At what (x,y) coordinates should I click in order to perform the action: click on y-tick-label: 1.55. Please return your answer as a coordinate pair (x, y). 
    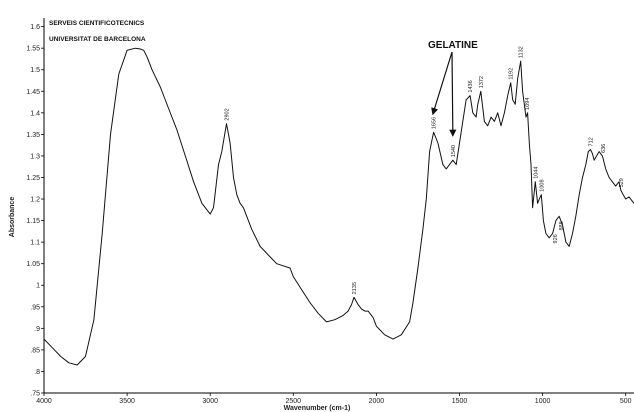
    Looking at the image, I should click on (33, 49).